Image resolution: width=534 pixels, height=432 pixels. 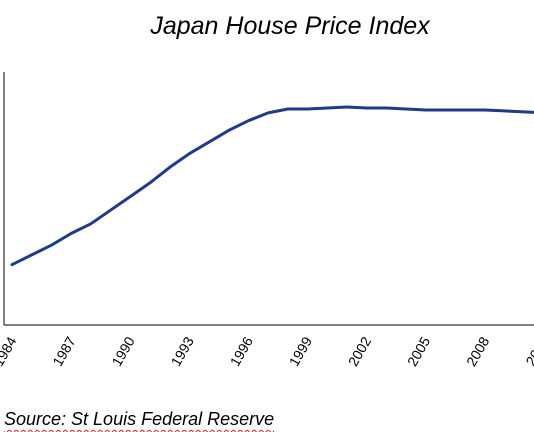 What do you see at coordinates (528, 351) in the screenshot?
I see `x-tick-label: 2011` at bounding box center [528, 351].